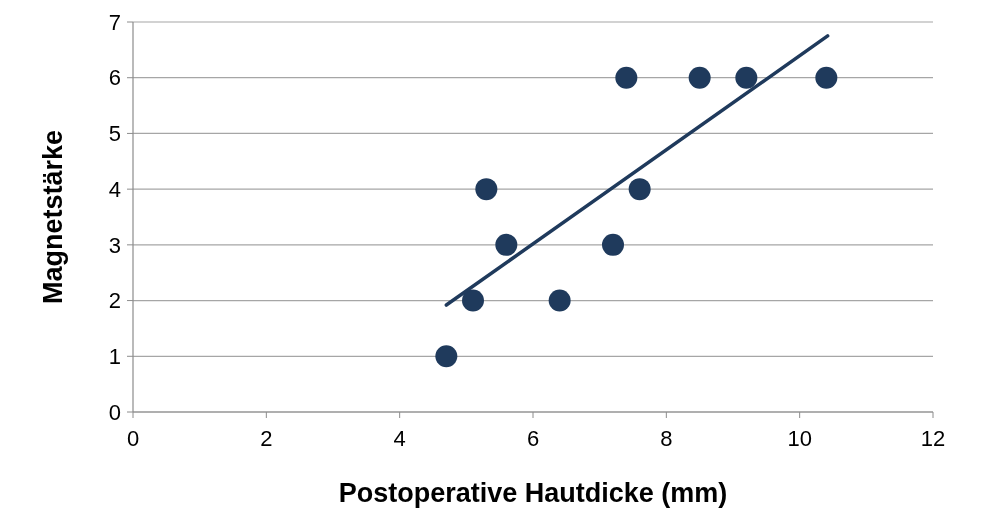 The image size is (1001, 520). I want to click on y-tick-label: 5, so click(114, 134).